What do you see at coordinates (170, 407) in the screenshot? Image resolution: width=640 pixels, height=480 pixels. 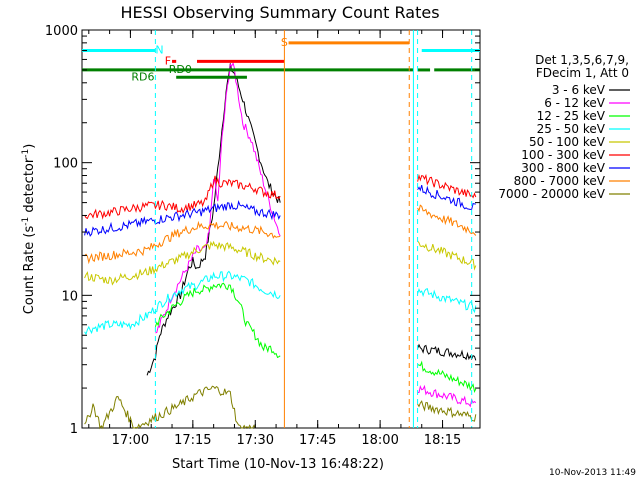 I see `series-7000-20000-kev` at bounding box center [170, 407].